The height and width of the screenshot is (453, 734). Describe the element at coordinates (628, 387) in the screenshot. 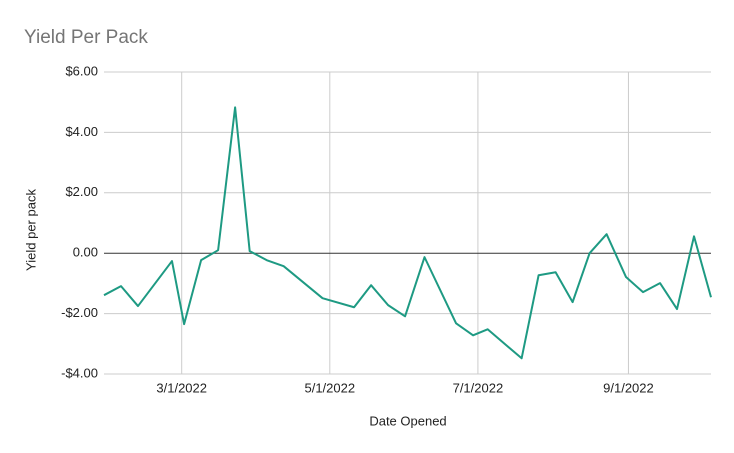

I see `x-tick-label: 9/1/2022` at that location.